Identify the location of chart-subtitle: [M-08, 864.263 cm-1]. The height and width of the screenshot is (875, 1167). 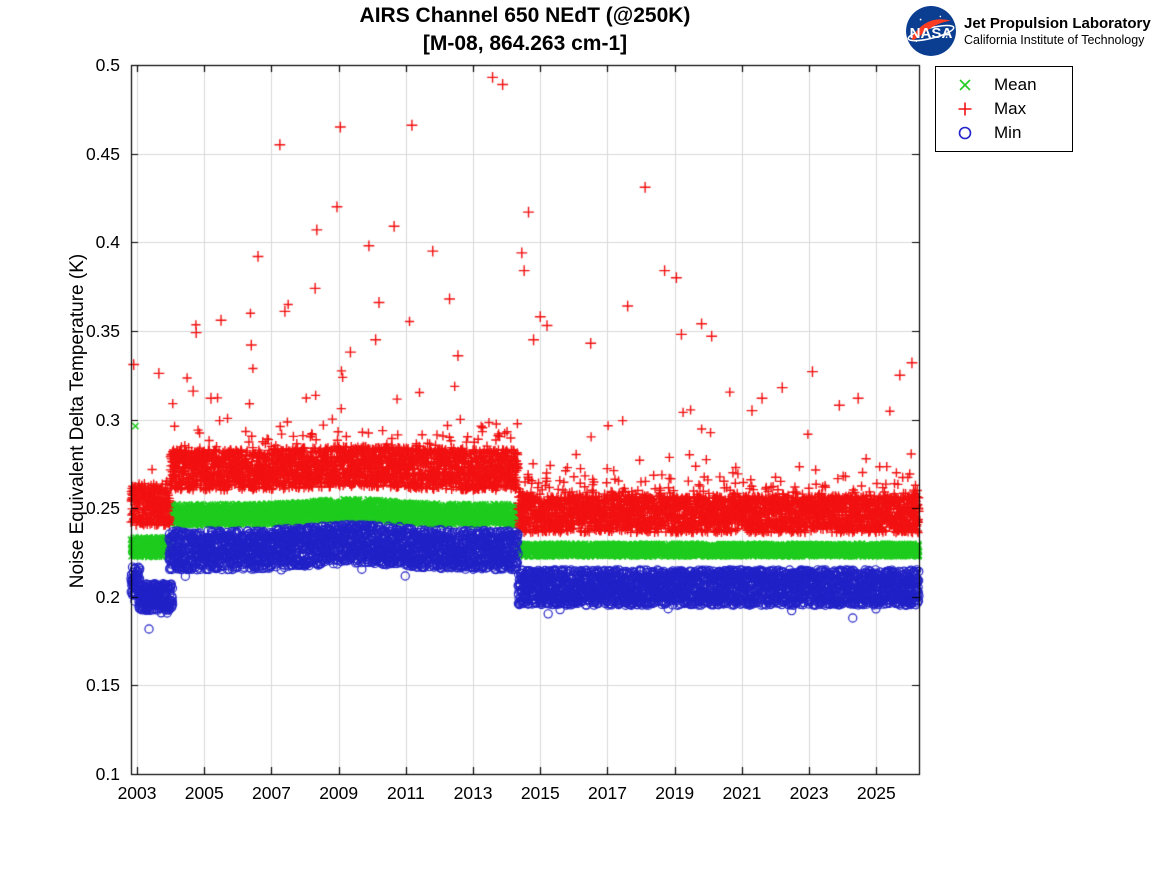
(525, 43).